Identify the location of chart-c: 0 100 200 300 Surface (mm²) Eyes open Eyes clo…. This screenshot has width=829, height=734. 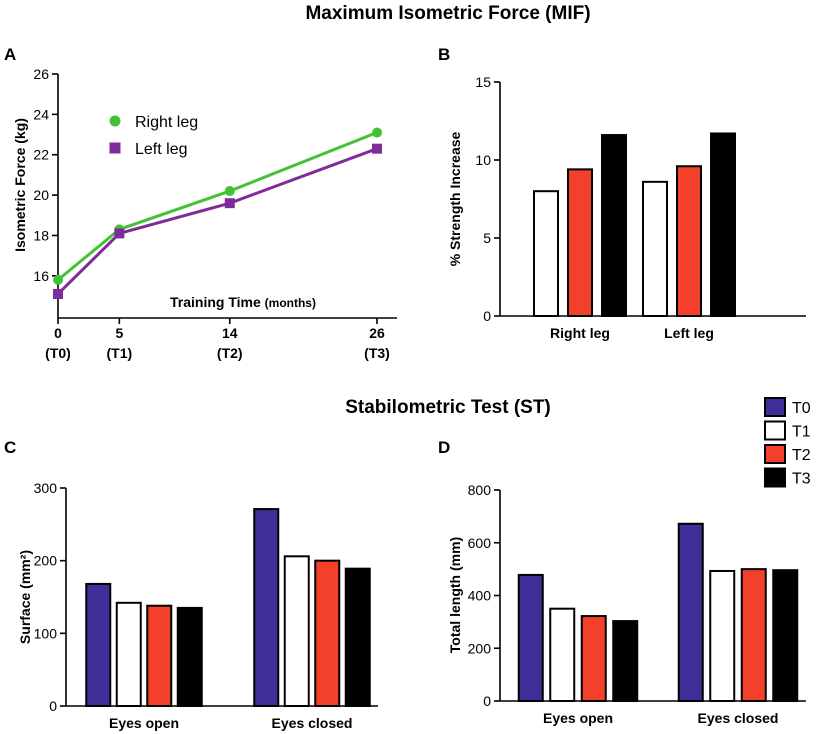
(197, 605).